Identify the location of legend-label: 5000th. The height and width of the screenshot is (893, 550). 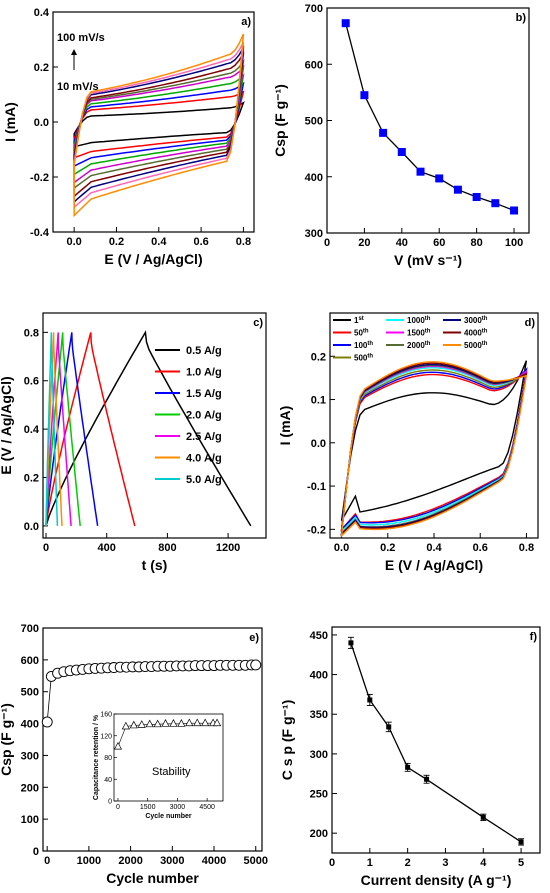
(476, 345).